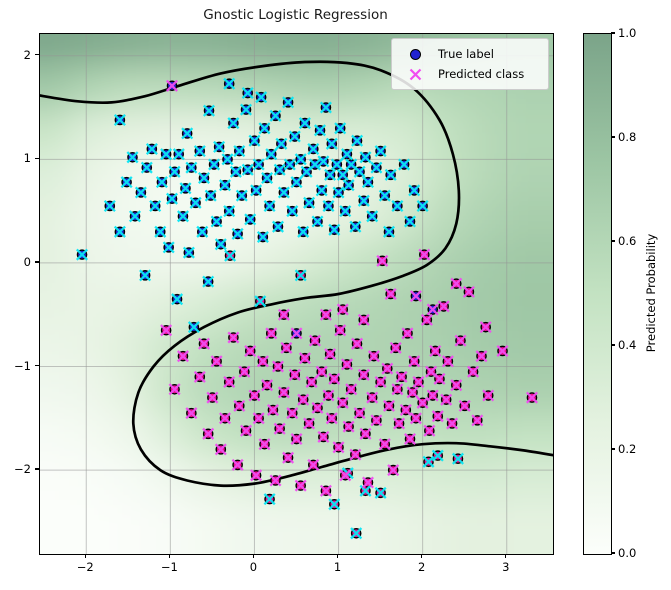 The width and height of the screenshot is (671, 590). What do you see at coordinates (295, 15) in the screenshot?
I see `plot-title: Gnostic Logistic Regression` at bounding box center [295, 15].